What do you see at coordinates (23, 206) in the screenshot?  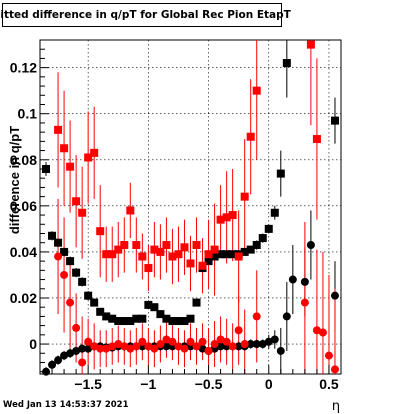 I see `y-tick-label: 0.06` at bounding box center [23, 206].